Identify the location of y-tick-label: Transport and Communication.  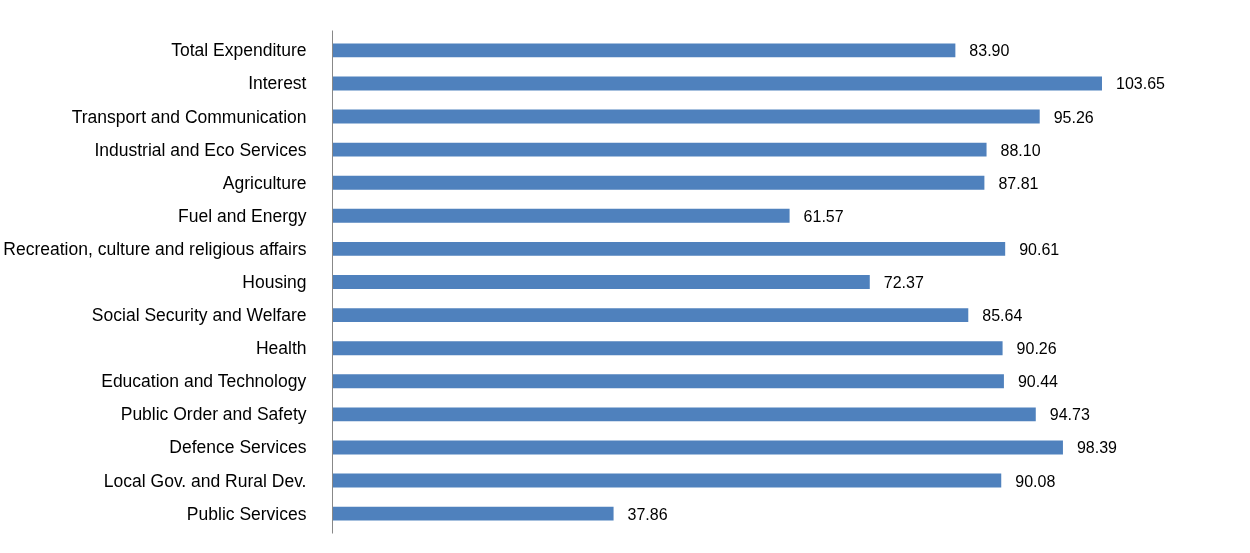
(189, 116).